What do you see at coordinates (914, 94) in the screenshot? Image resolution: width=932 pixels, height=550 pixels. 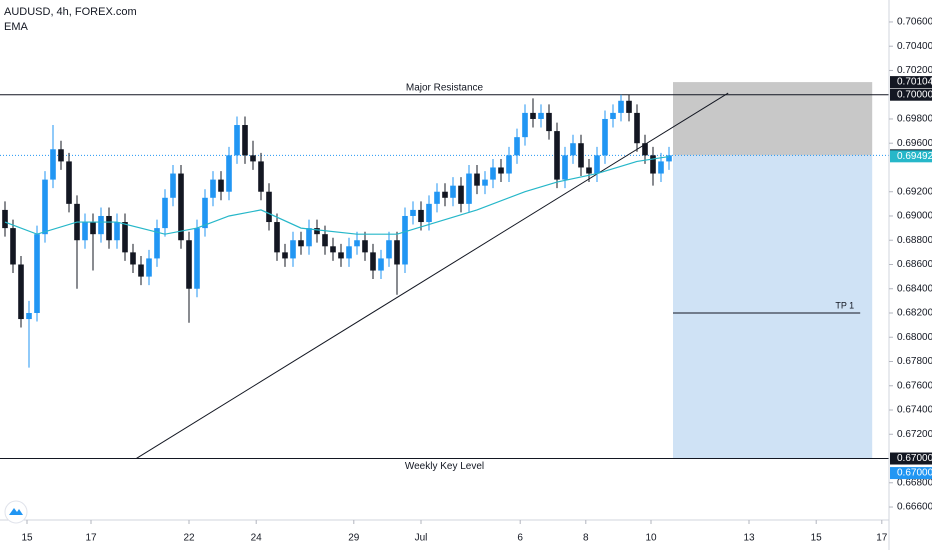 I see `price-label: 0.70000` at bounding box center [914, 94].